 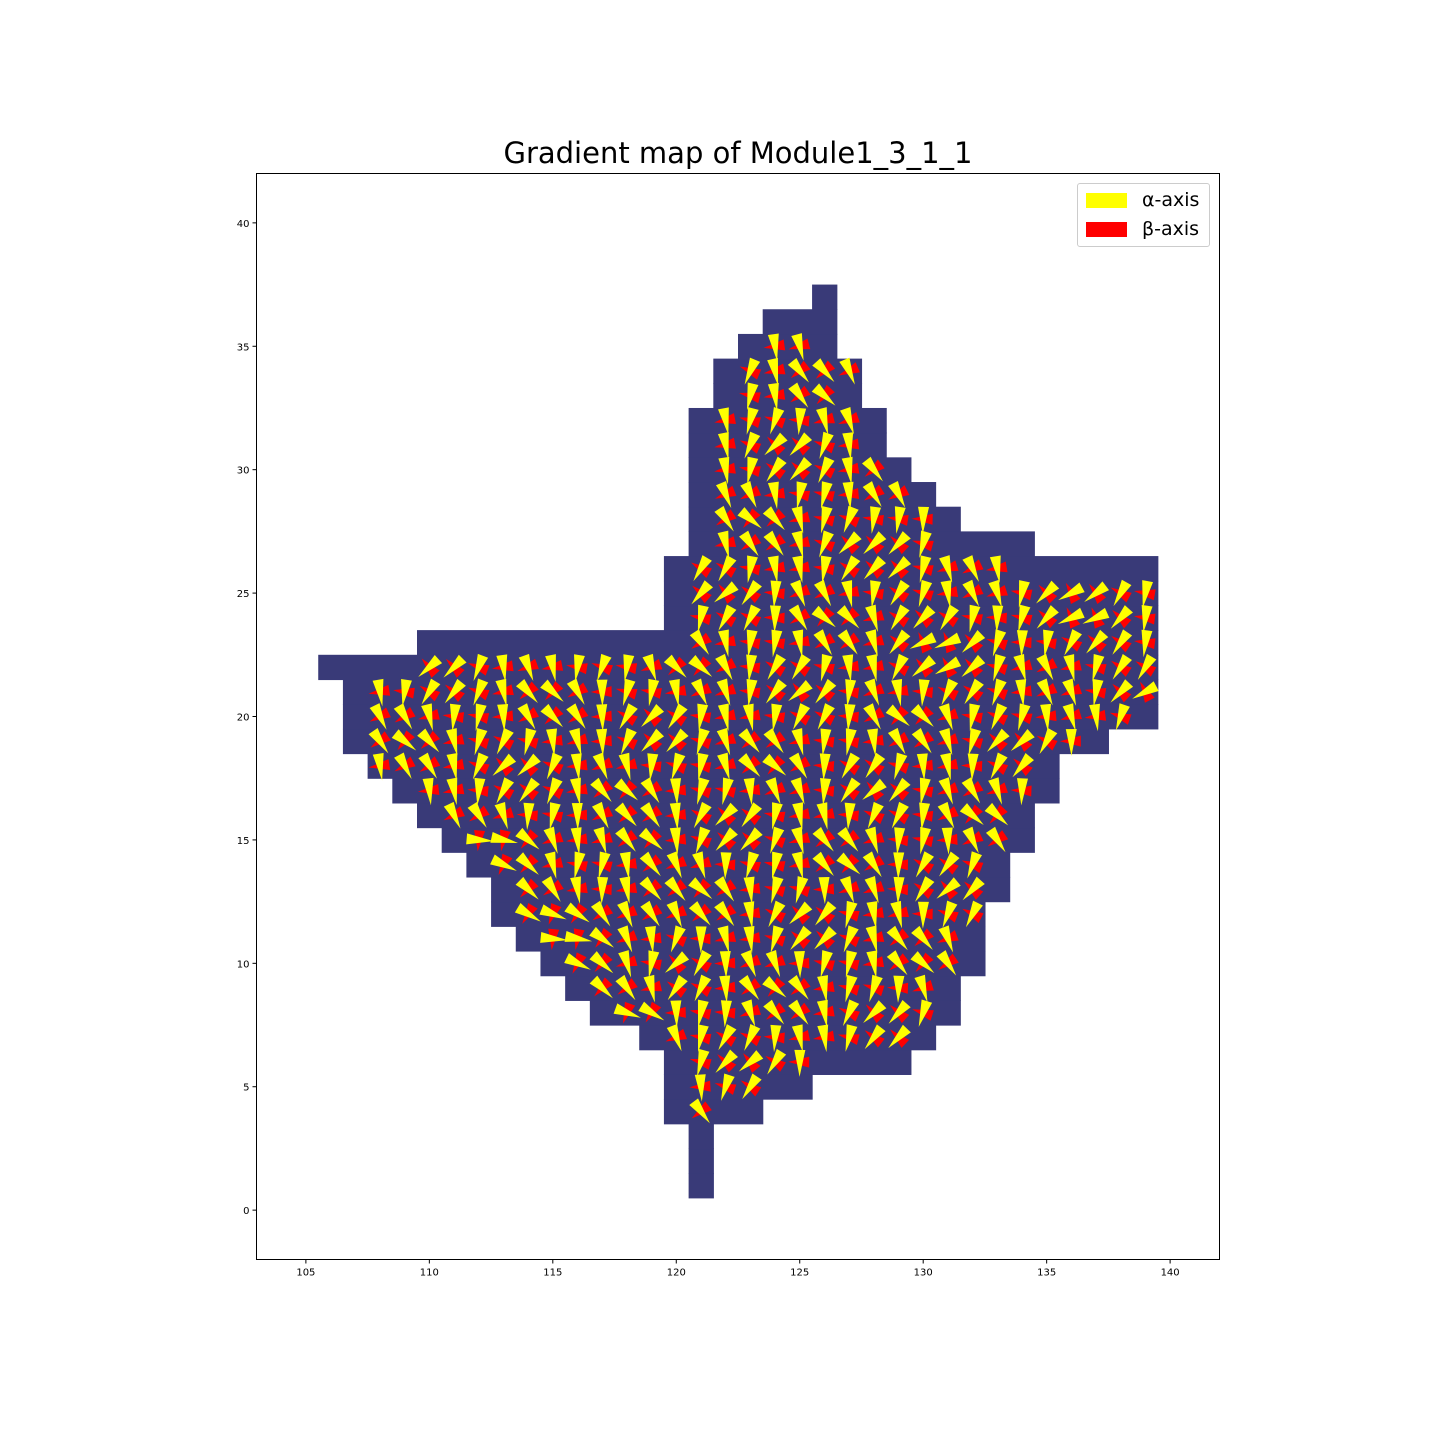 What do you see at coordinates (305, 1273) in the screenshot?
I see `x-tick-label: 105` at bounding box center [305, 1273].